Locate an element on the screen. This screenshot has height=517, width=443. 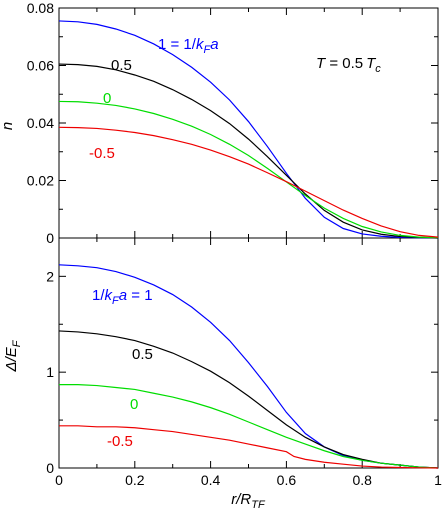
x-tick-label: 0.4 is located at coordinates (211, 480).